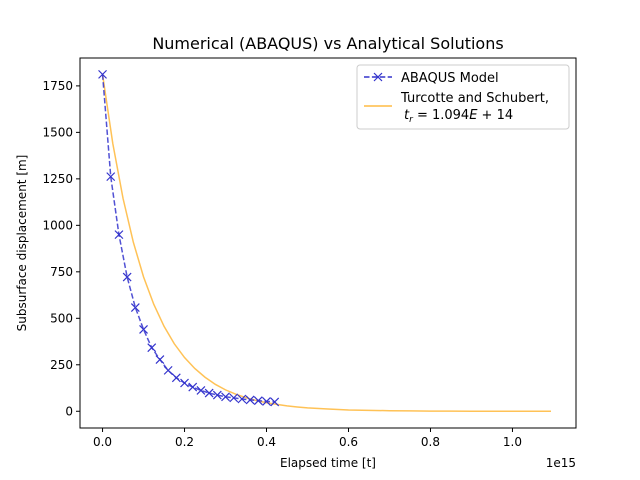 Image resolution: width=640 pixels, height=480 pixels. Describe the element at coordinates (61, 318) in the screenshot. I see `y-tick-label: 500` at that location.